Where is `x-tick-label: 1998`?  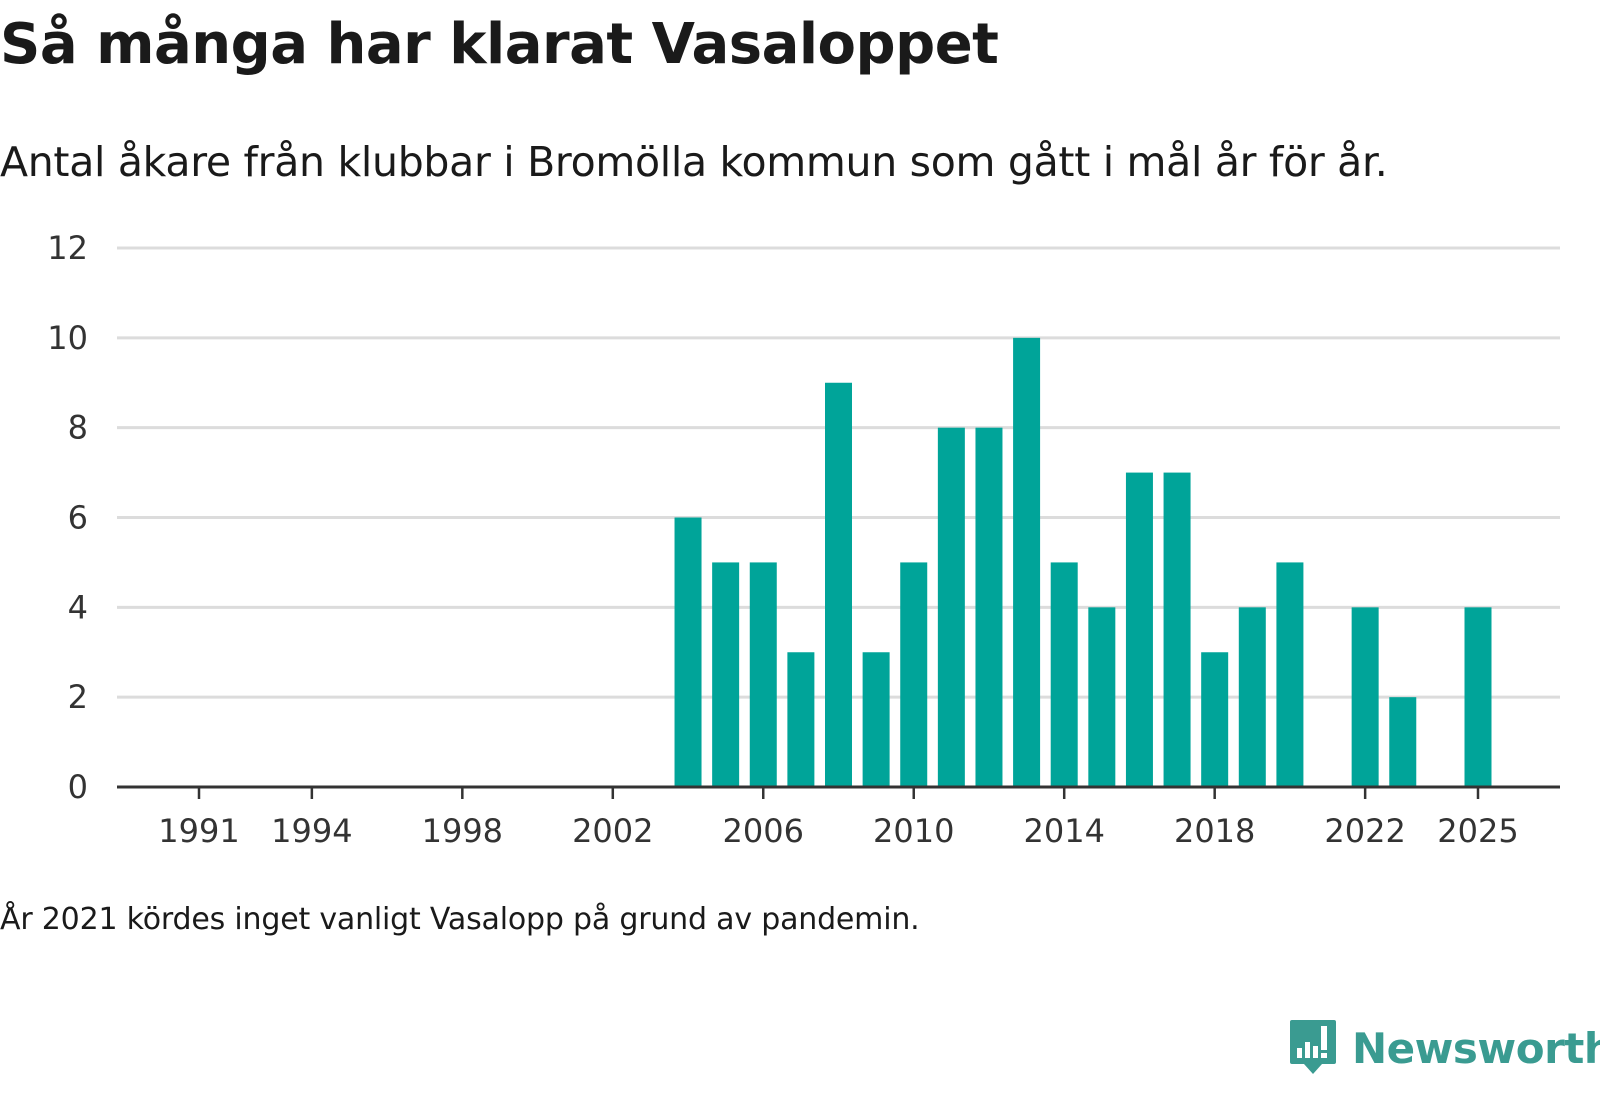 x-tick-label: 1998 is located at coordinates (462, 831).